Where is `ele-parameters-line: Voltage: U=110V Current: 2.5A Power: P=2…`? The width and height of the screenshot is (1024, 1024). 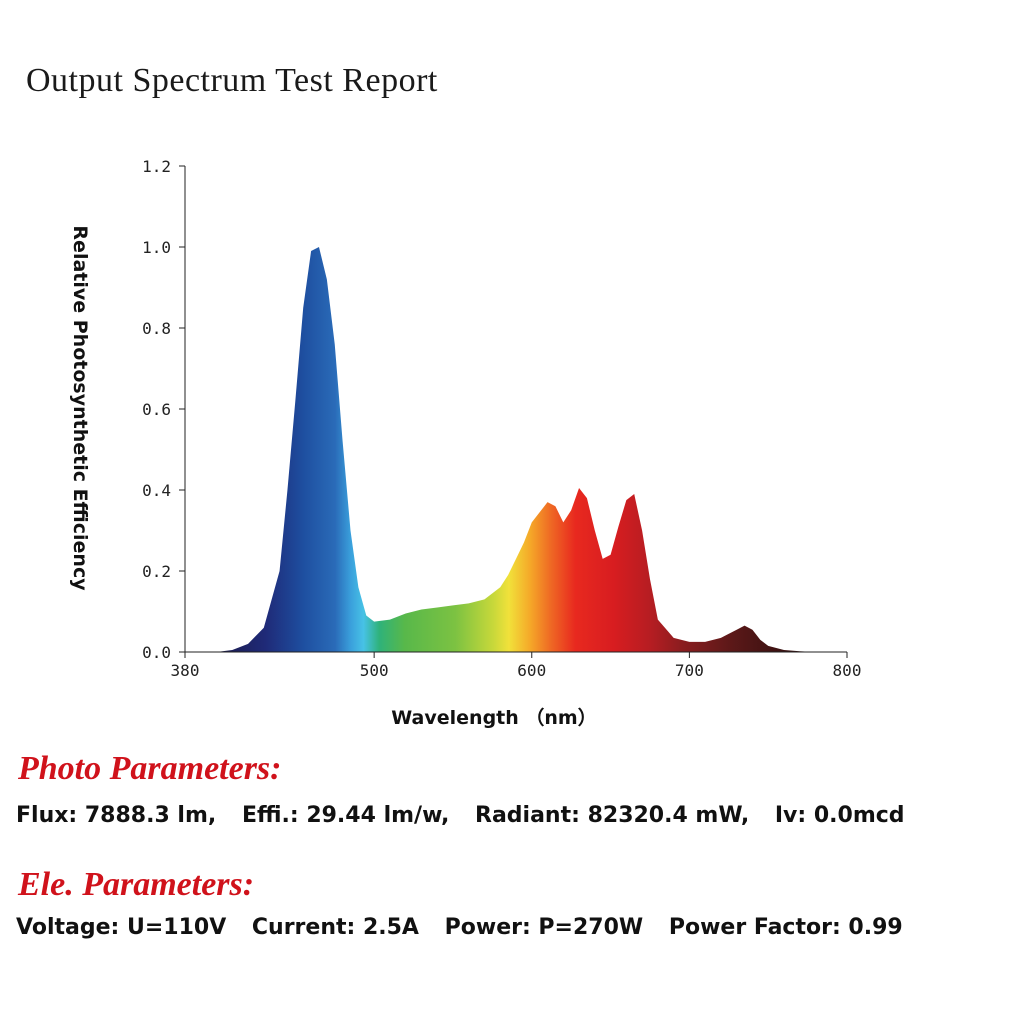 ele-parameters-line: Voltage: U=110V Current: 2.5A Power: P=2… is located at coordinates (468, 927).